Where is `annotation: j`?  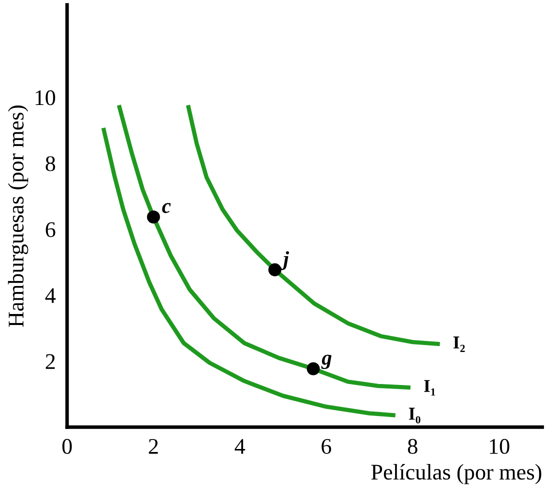 annotation: j is located at coordinates (285, 260).